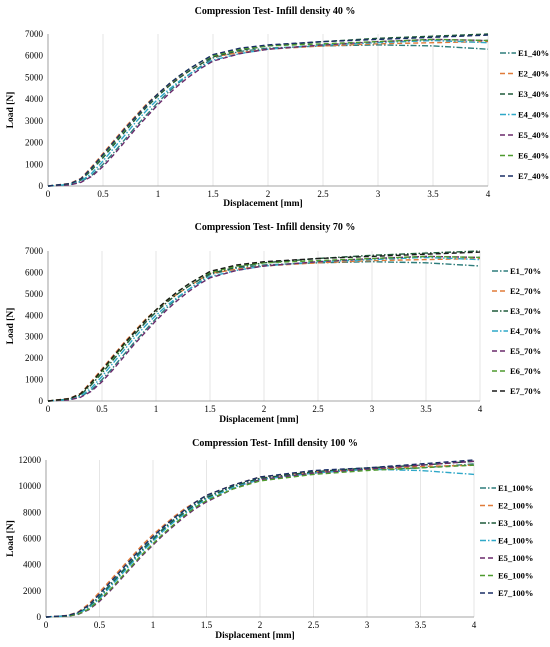  I want to click on legend-label: E6_40%, so click(533, 156).